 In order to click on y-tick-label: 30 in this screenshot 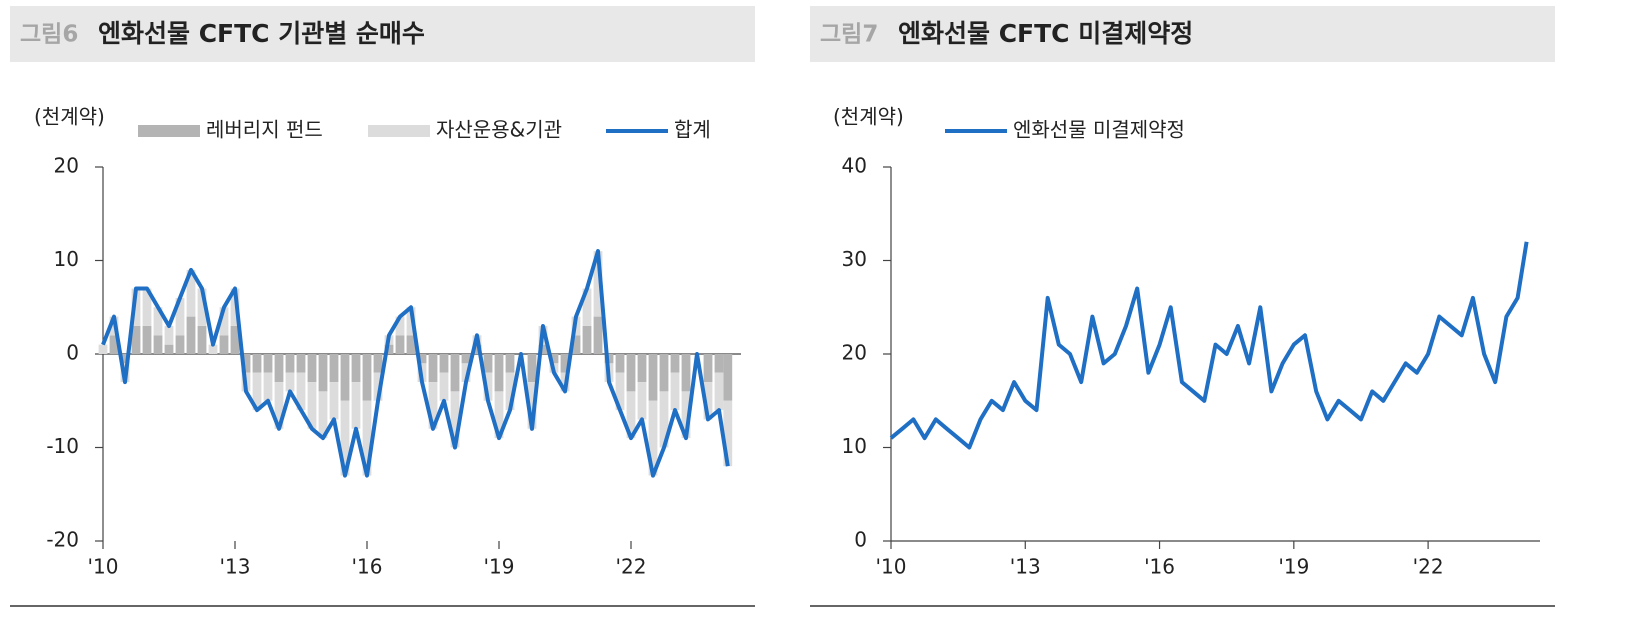, I will do `click(854, 259)`.